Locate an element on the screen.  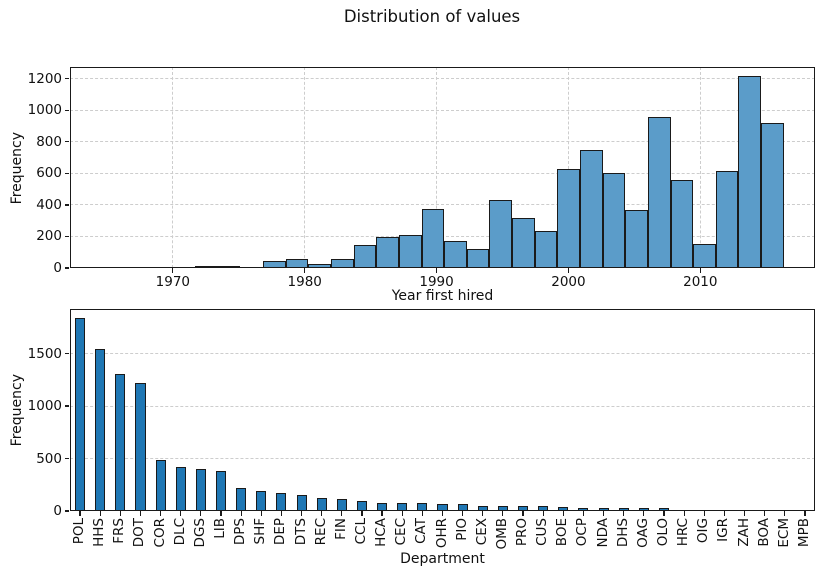
category-tick-label: FIN is located at coordinates (340, 529).